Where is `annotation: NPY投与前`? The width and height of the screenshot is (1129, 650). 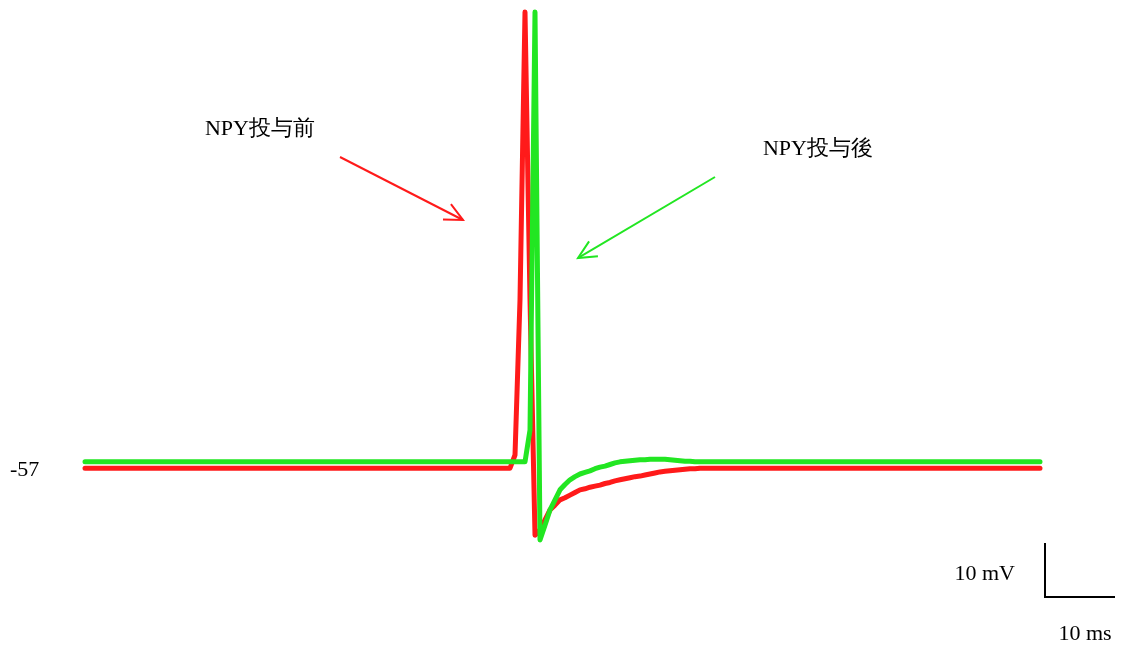
annotation: NPY投与前 is located at coordinates (260, 127).